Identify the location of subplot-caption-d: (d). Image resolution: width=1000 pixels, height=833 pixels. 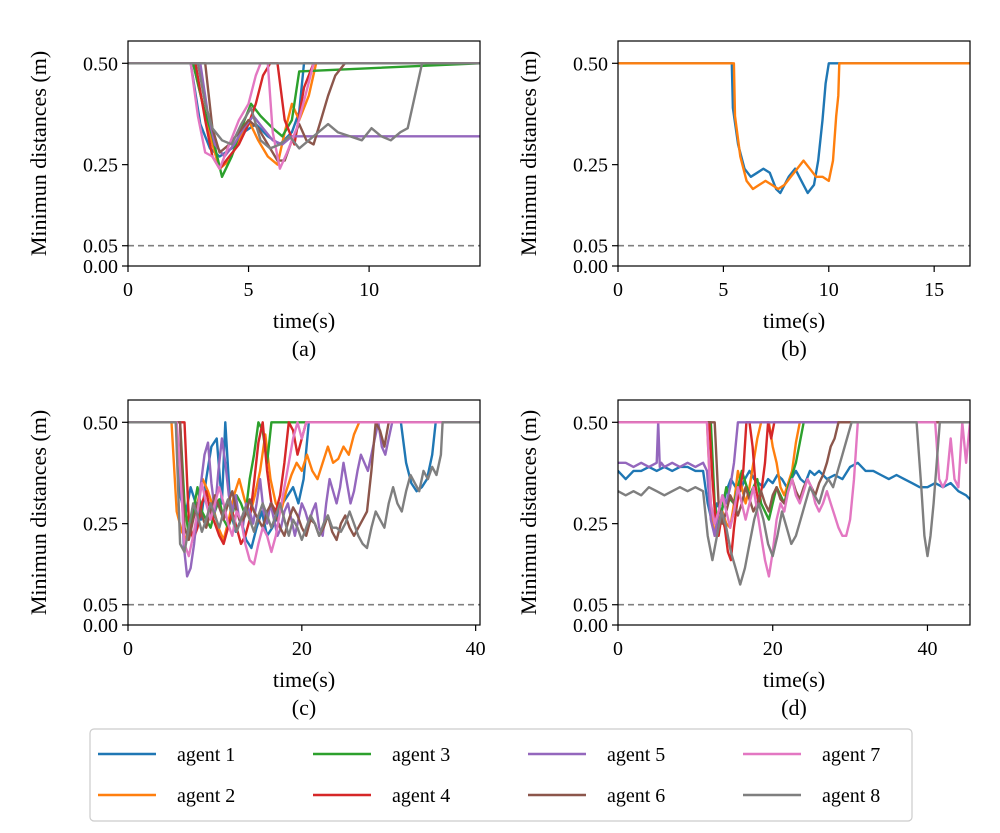
(794, 707).